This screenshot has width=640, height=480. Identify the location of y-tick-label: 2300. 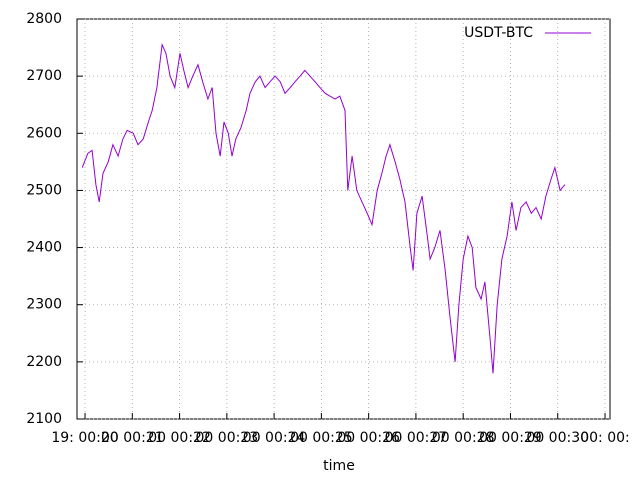
(44, 305).